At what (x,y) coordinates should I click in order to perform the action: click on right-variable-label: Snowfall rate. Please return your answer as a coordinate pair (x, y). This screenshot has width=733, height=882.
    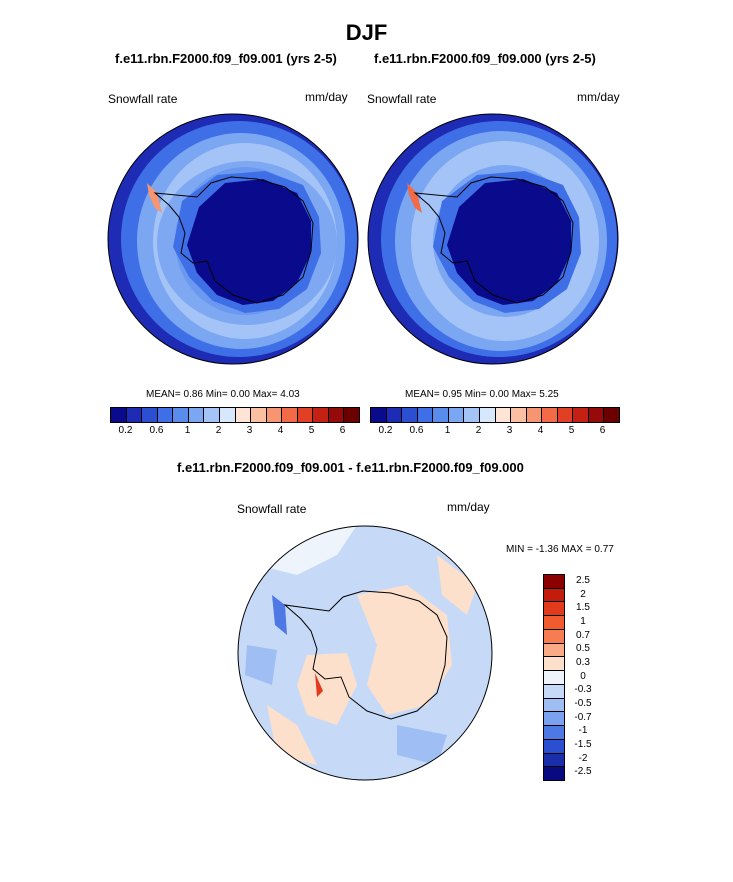
    Looking at the image, I should click on (402, 99).